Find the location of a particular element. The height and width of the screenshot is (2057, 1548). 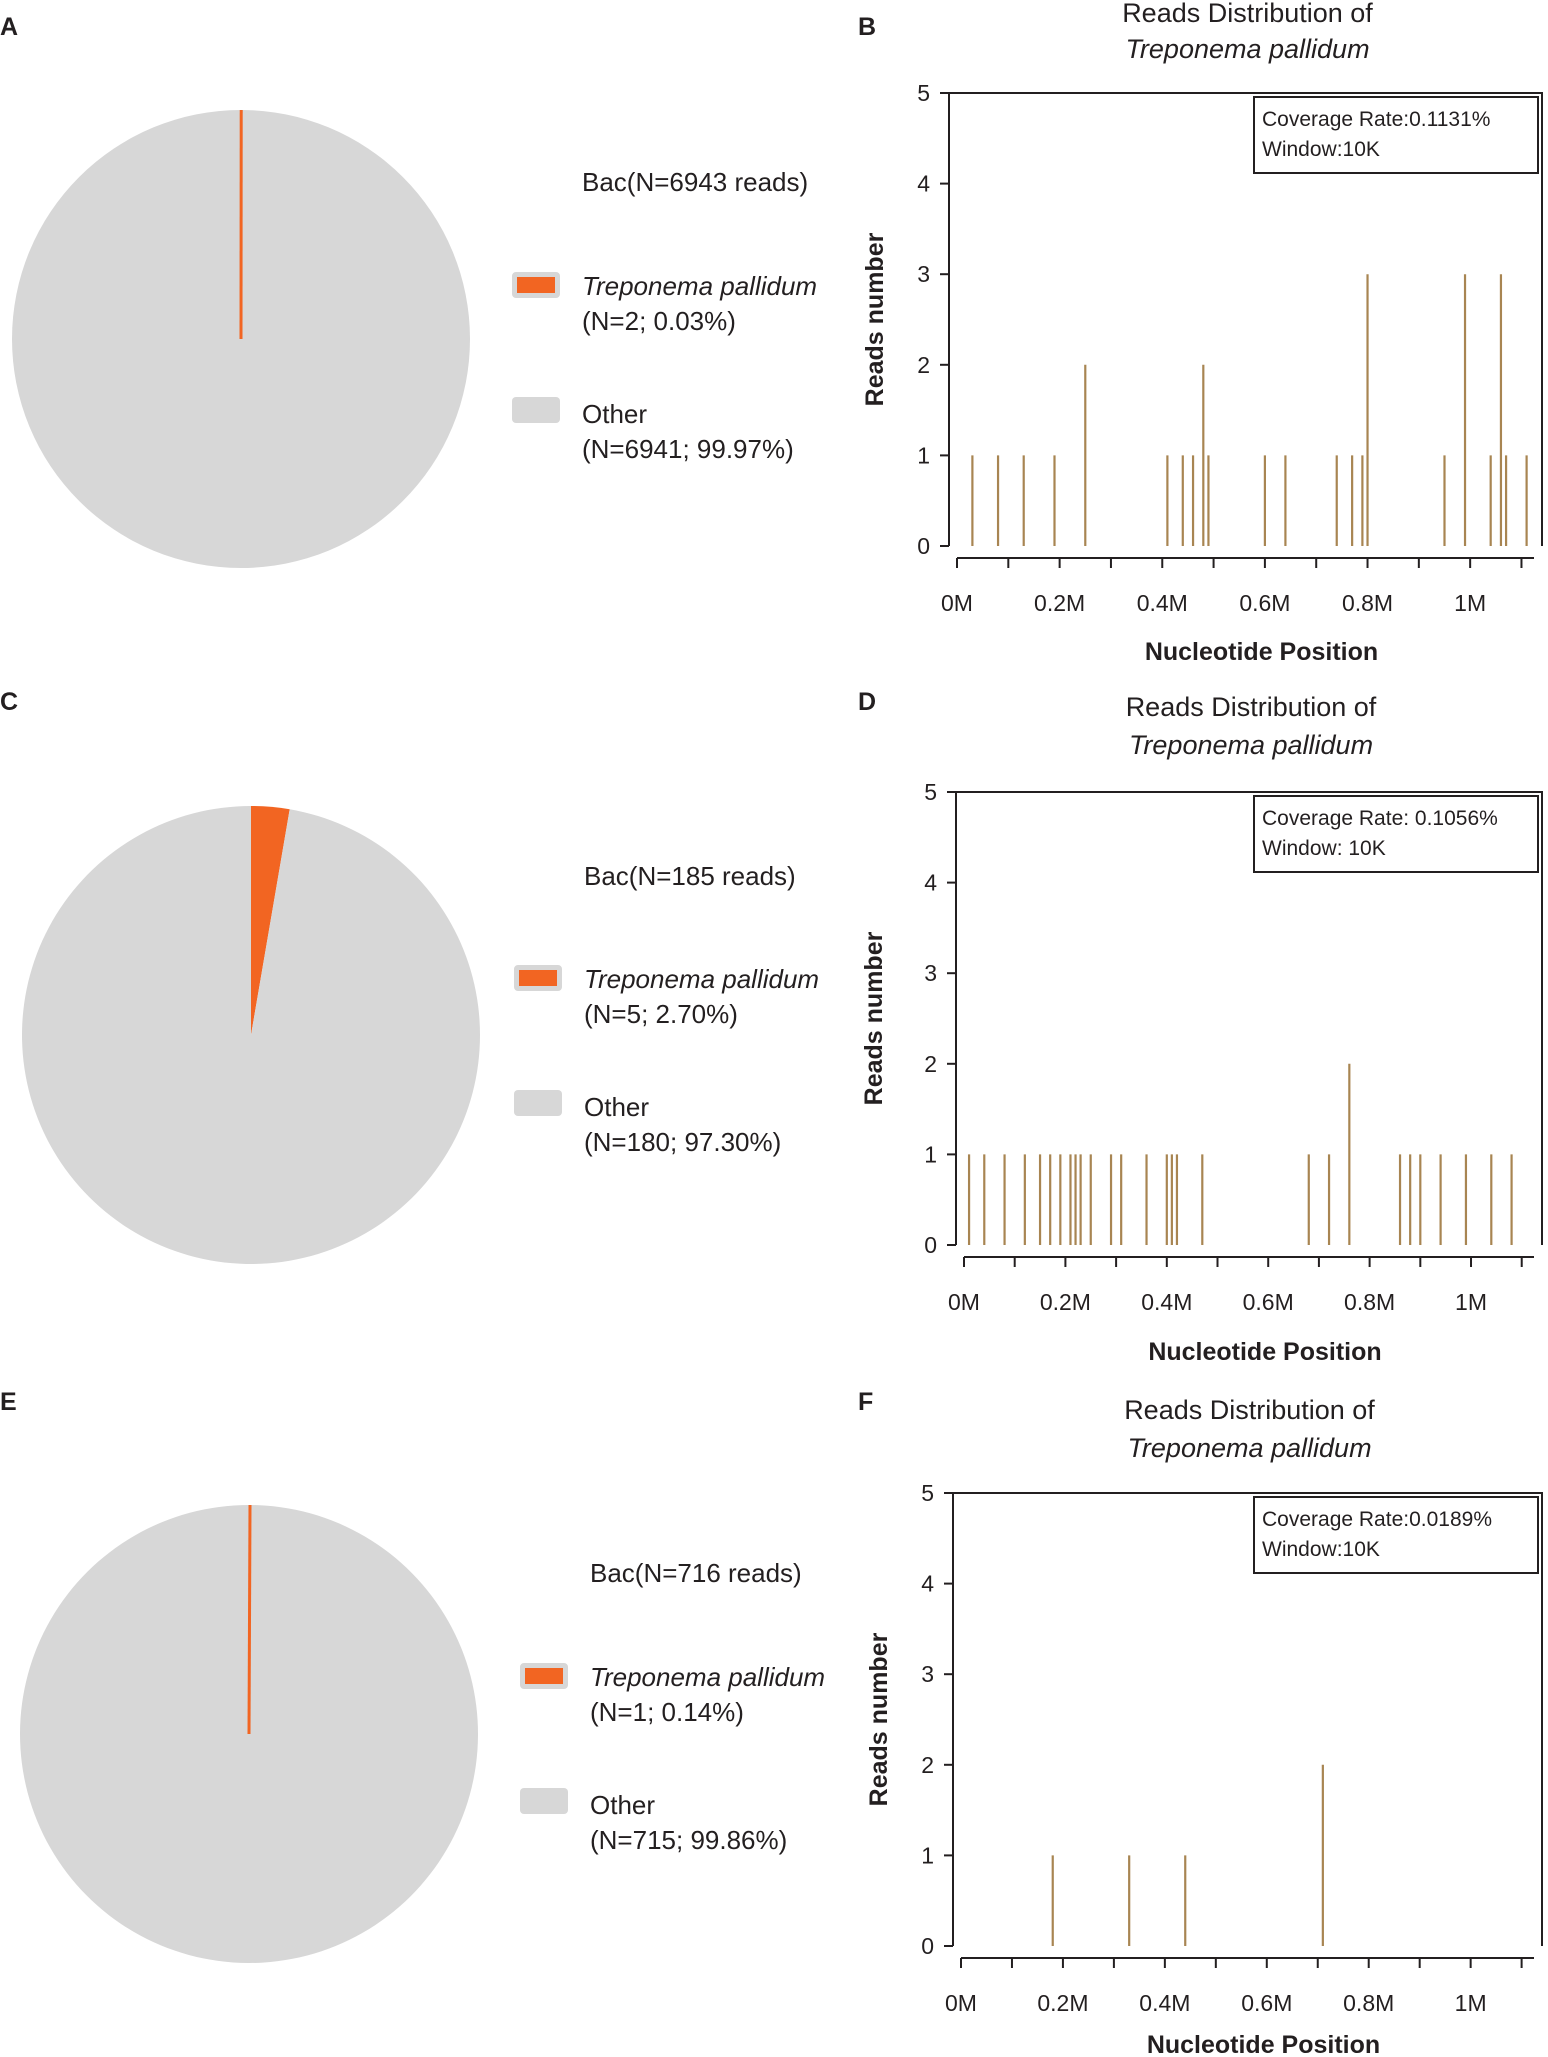

panel-label-f: F is located at coordinates (866, 1402).